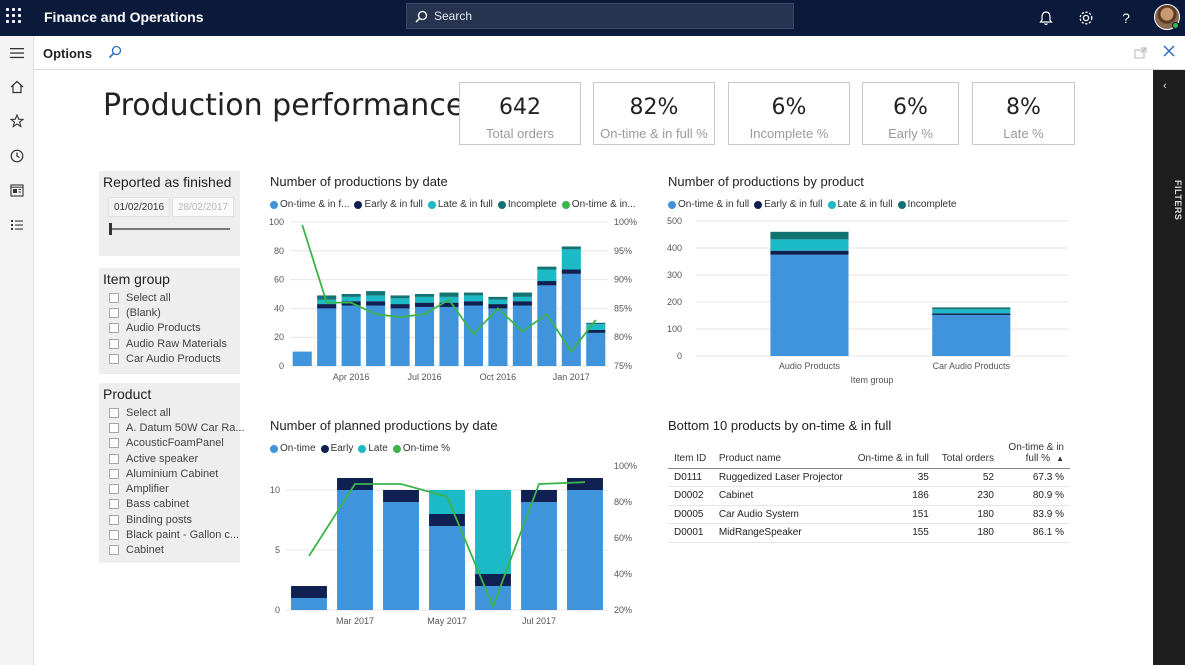 The image size is (1185, 665). I want to click on legend-item: Early, so click(336, 448).